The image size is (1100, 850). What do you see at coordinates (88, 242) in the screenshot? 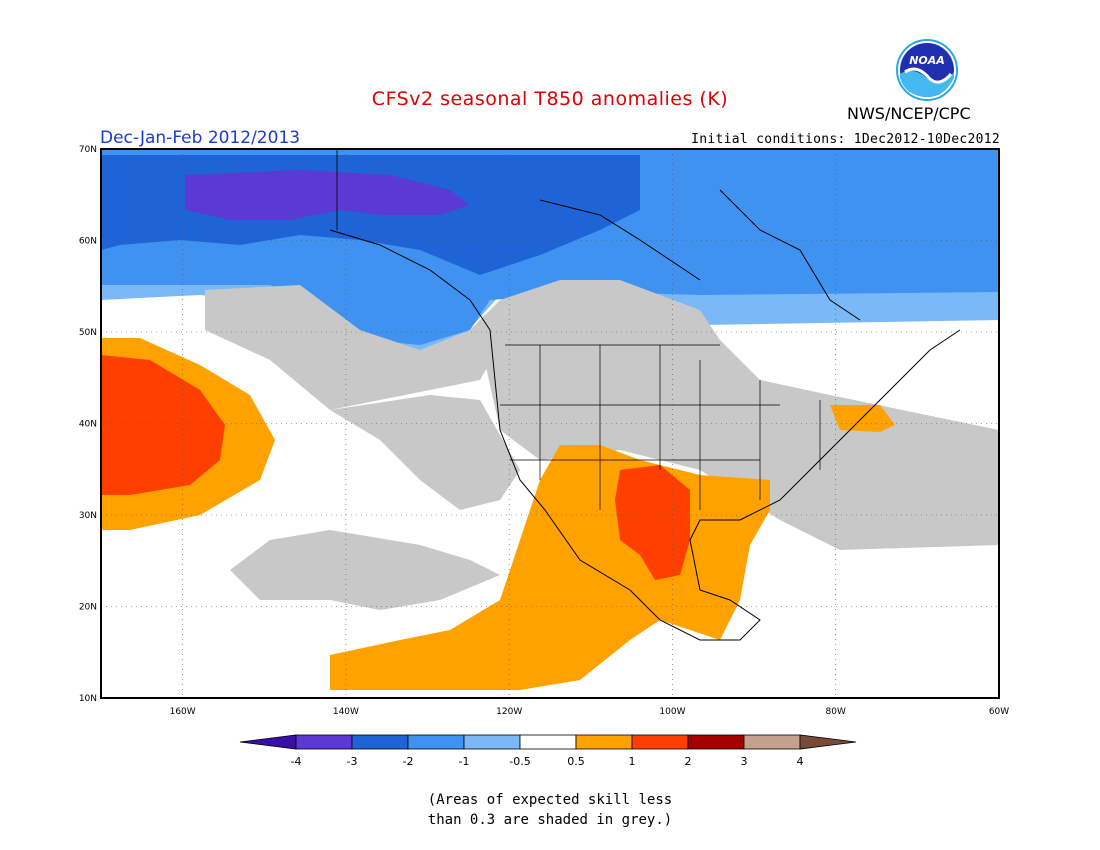
I see `latitude-tick-label: 60N` at bounding box center [88, 242].